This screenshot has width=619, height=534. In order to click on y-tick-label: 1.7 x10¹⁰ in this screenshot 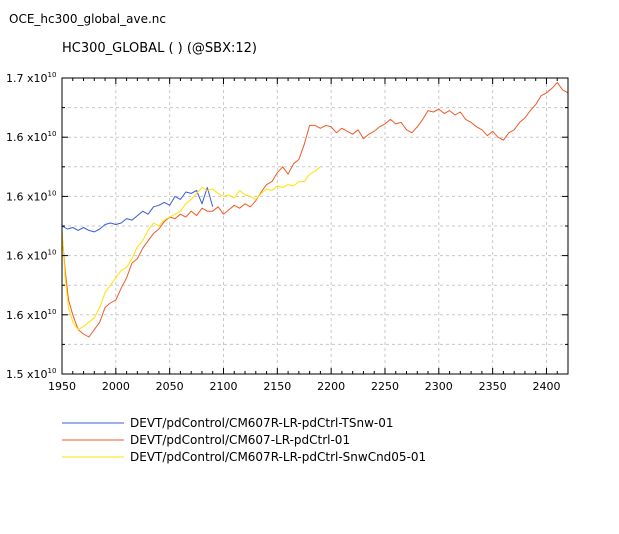, I will do `click(31, 78)`.